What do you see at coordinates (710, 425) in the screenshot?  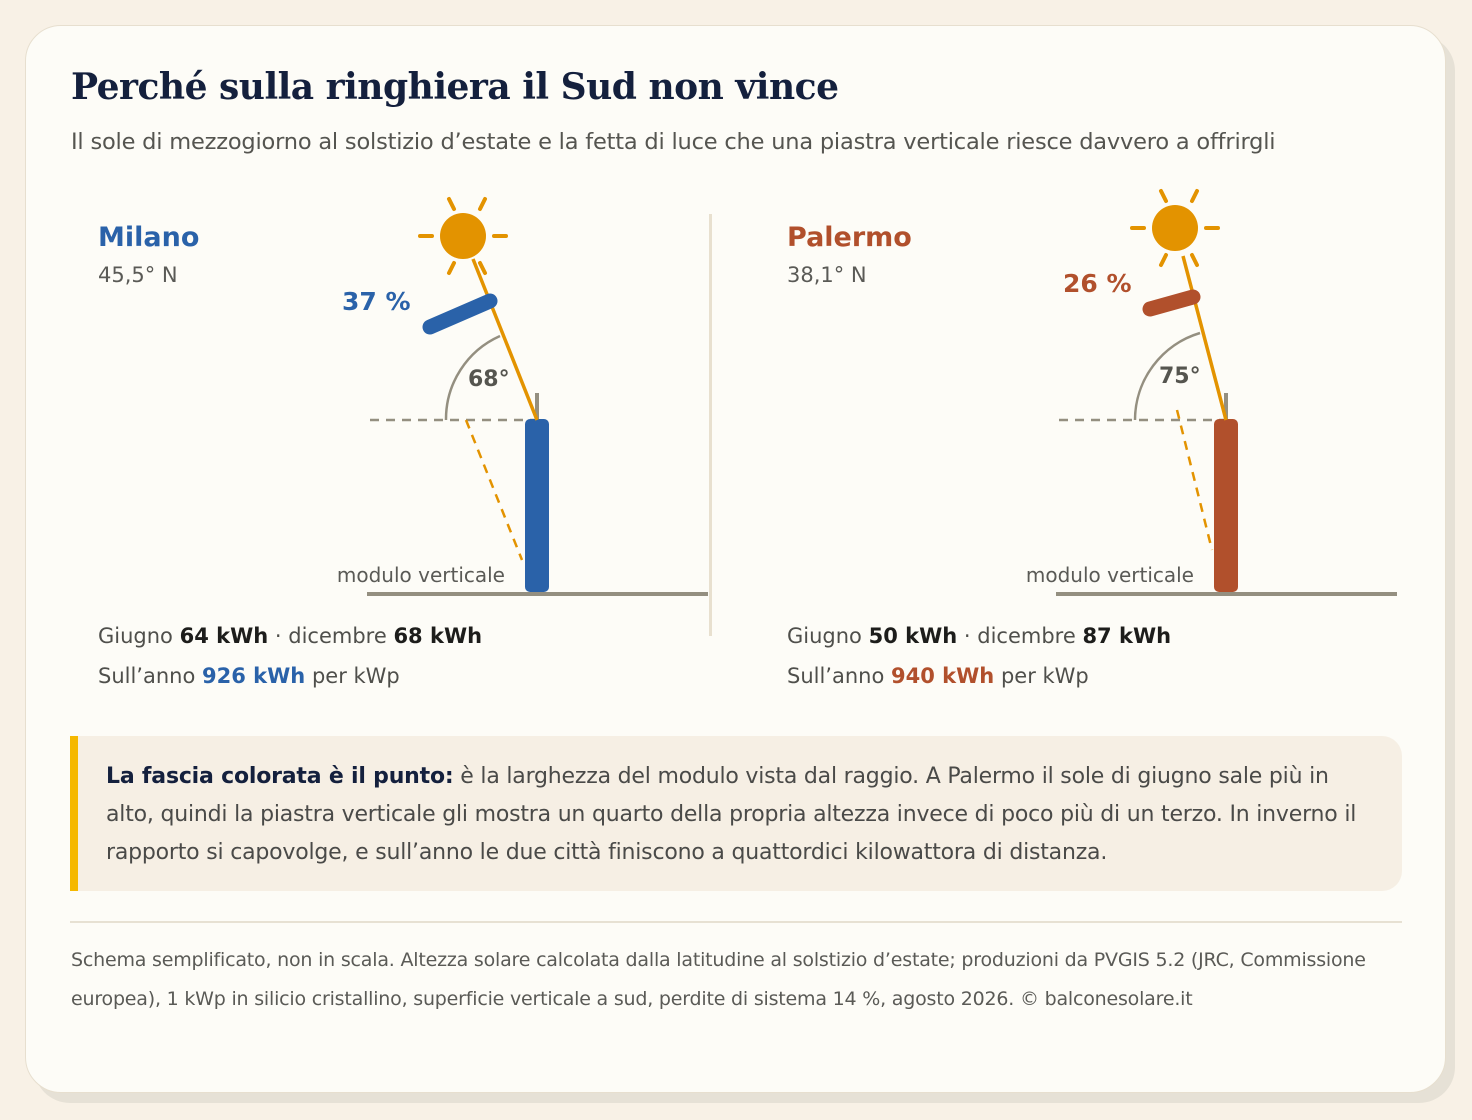 I see `panel-divider` at bounding box center [710, 425].